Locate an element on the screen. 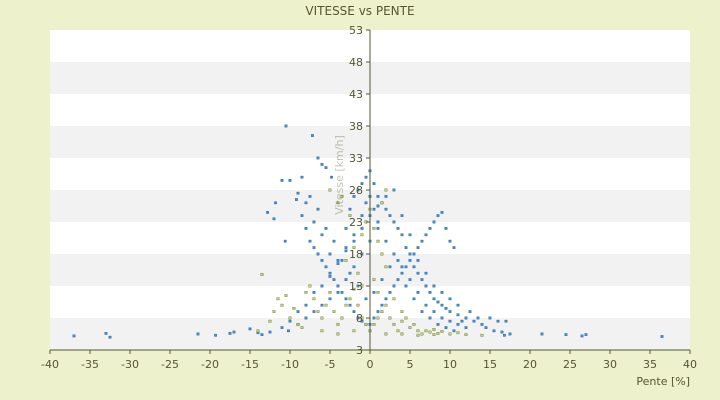  x-tick-label: 40 is located at coordinates (690, 364).